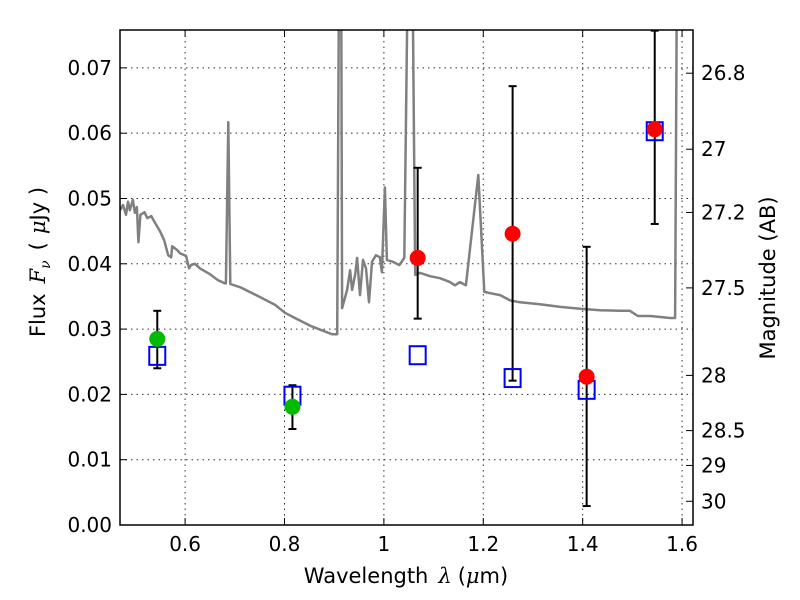 The width and height of the screenshot is (800, 600). I want to click on x-tick-label: 1.6, so click(682, 544).